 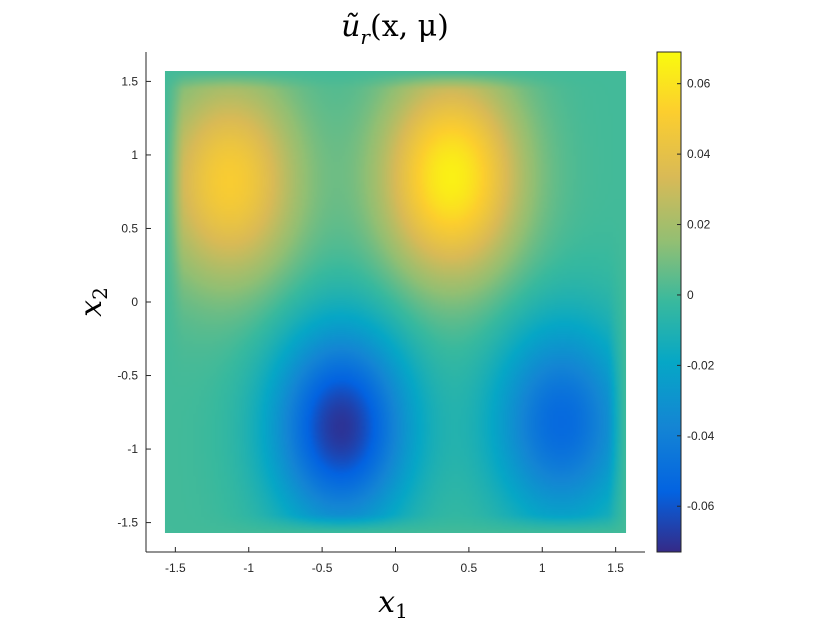 I want to click on x-tick-label: -1.5, so click(x=175, y=568).